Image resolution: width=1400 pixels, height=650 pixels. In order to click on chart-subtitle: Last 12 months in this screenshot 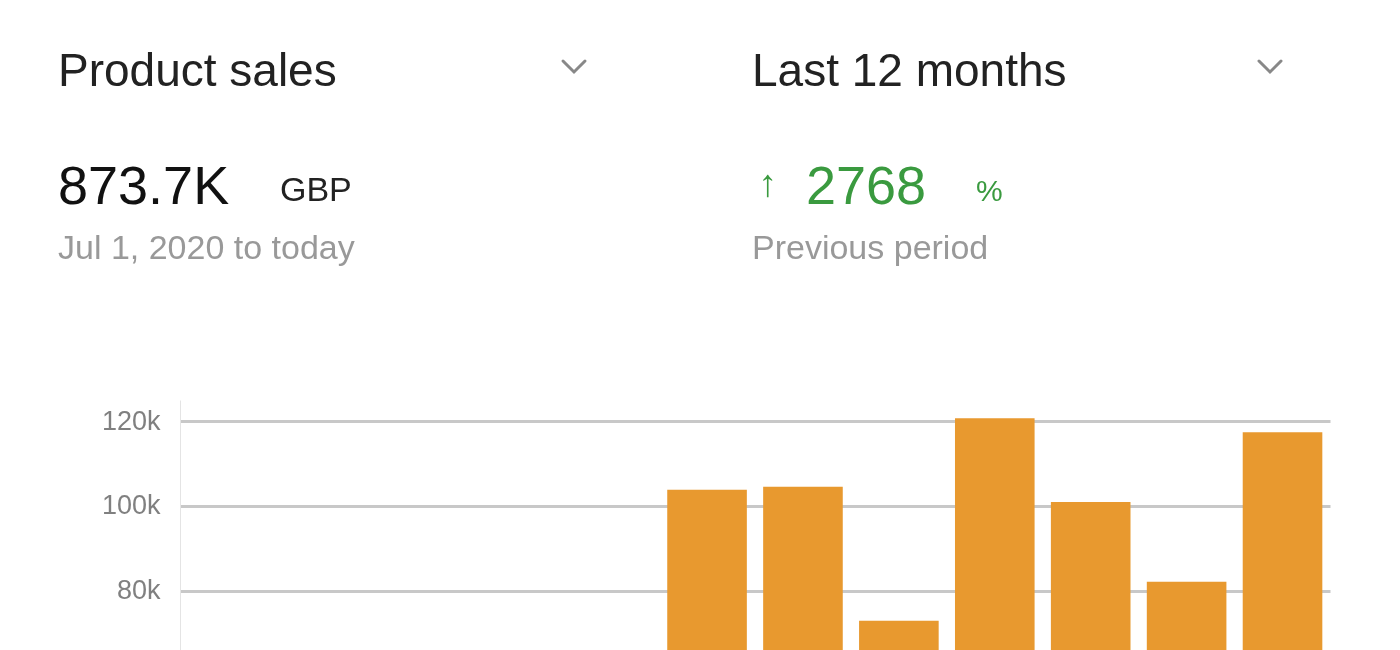, I will do `click(909, 70)`.